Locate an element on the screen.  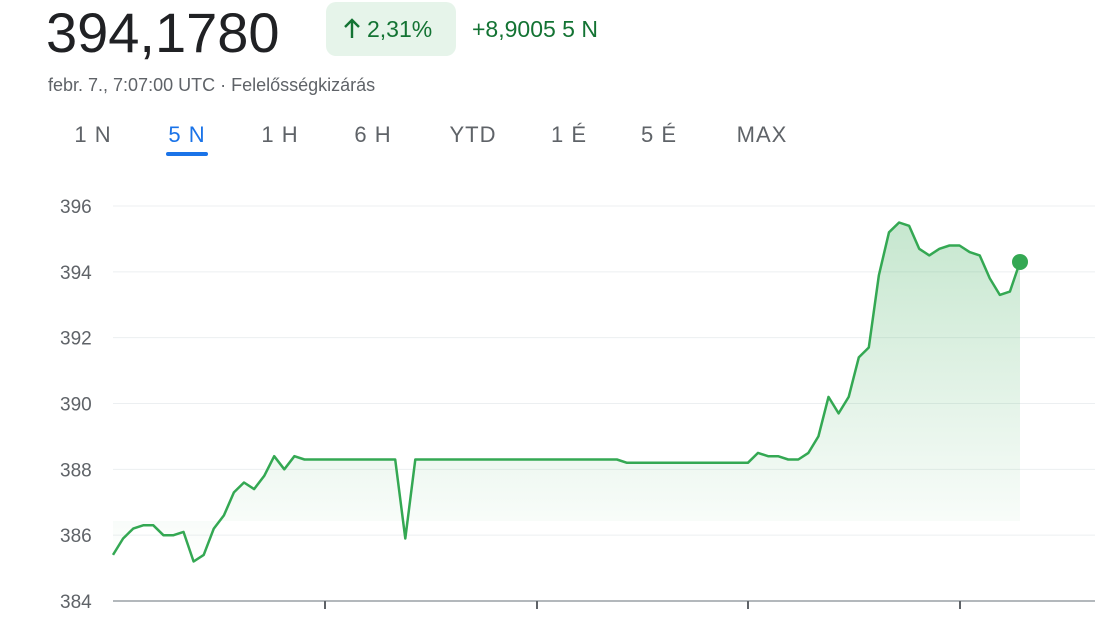
y-tick-label: 396 is located at coordinates (76, 207).